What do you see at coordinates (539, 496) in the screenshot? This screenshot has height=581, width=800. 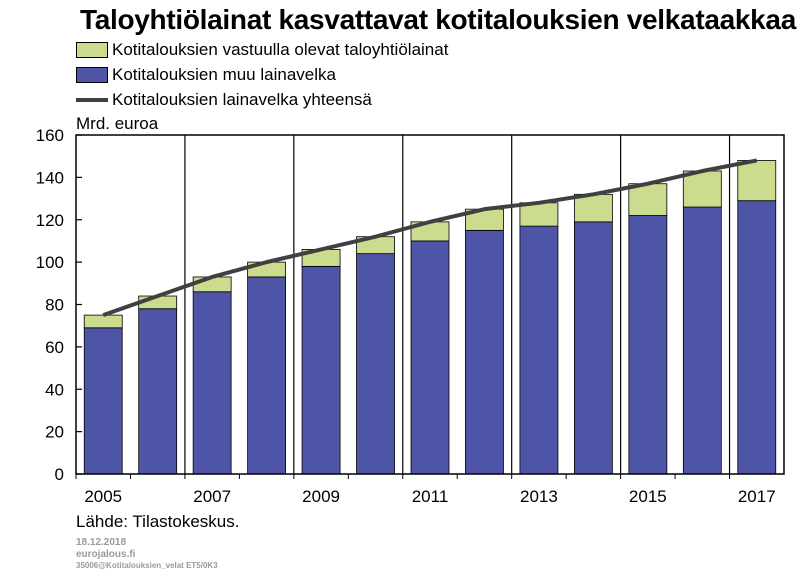 I see `x-tick-label: 2013` at bounding box center [539, 496].